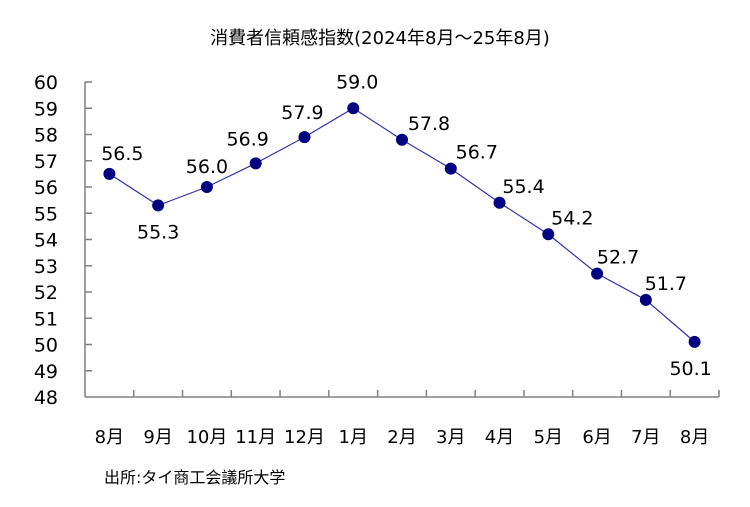 Image resolution: width=750 pixels, height=507 pixels. I want to click on data-label: 56.9, so click(248, 139).